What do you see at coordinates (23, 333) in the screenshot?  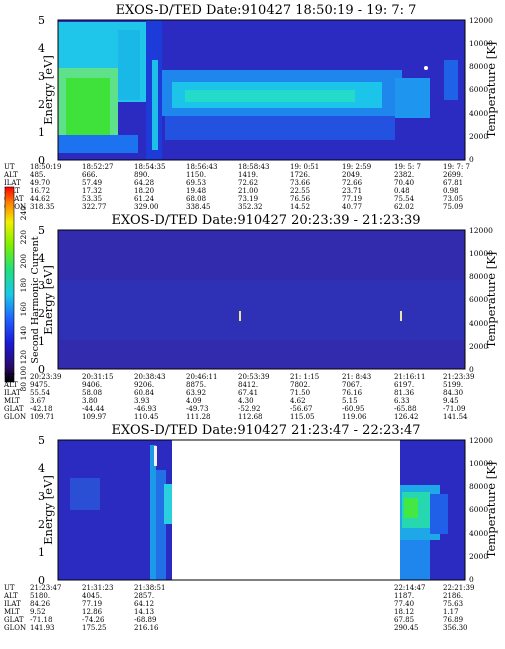 I see `colorbar-tick-label: 140` at bounding box center [23, 333].